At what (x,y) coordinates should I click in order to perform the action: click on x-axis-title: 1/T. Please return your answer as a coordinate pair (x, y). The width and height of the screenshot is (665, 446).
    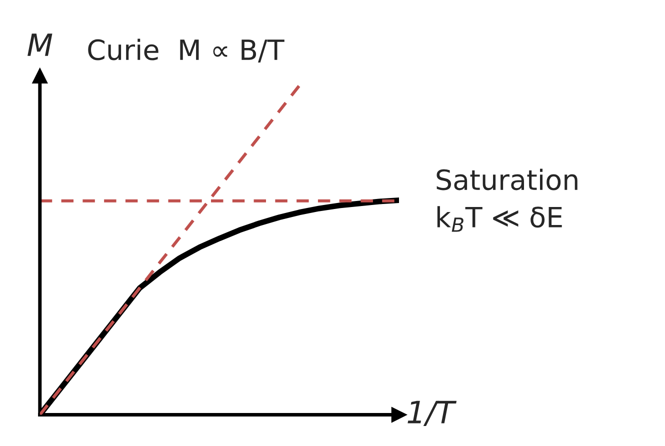
    Looking at the image, I should click on (432, 413).